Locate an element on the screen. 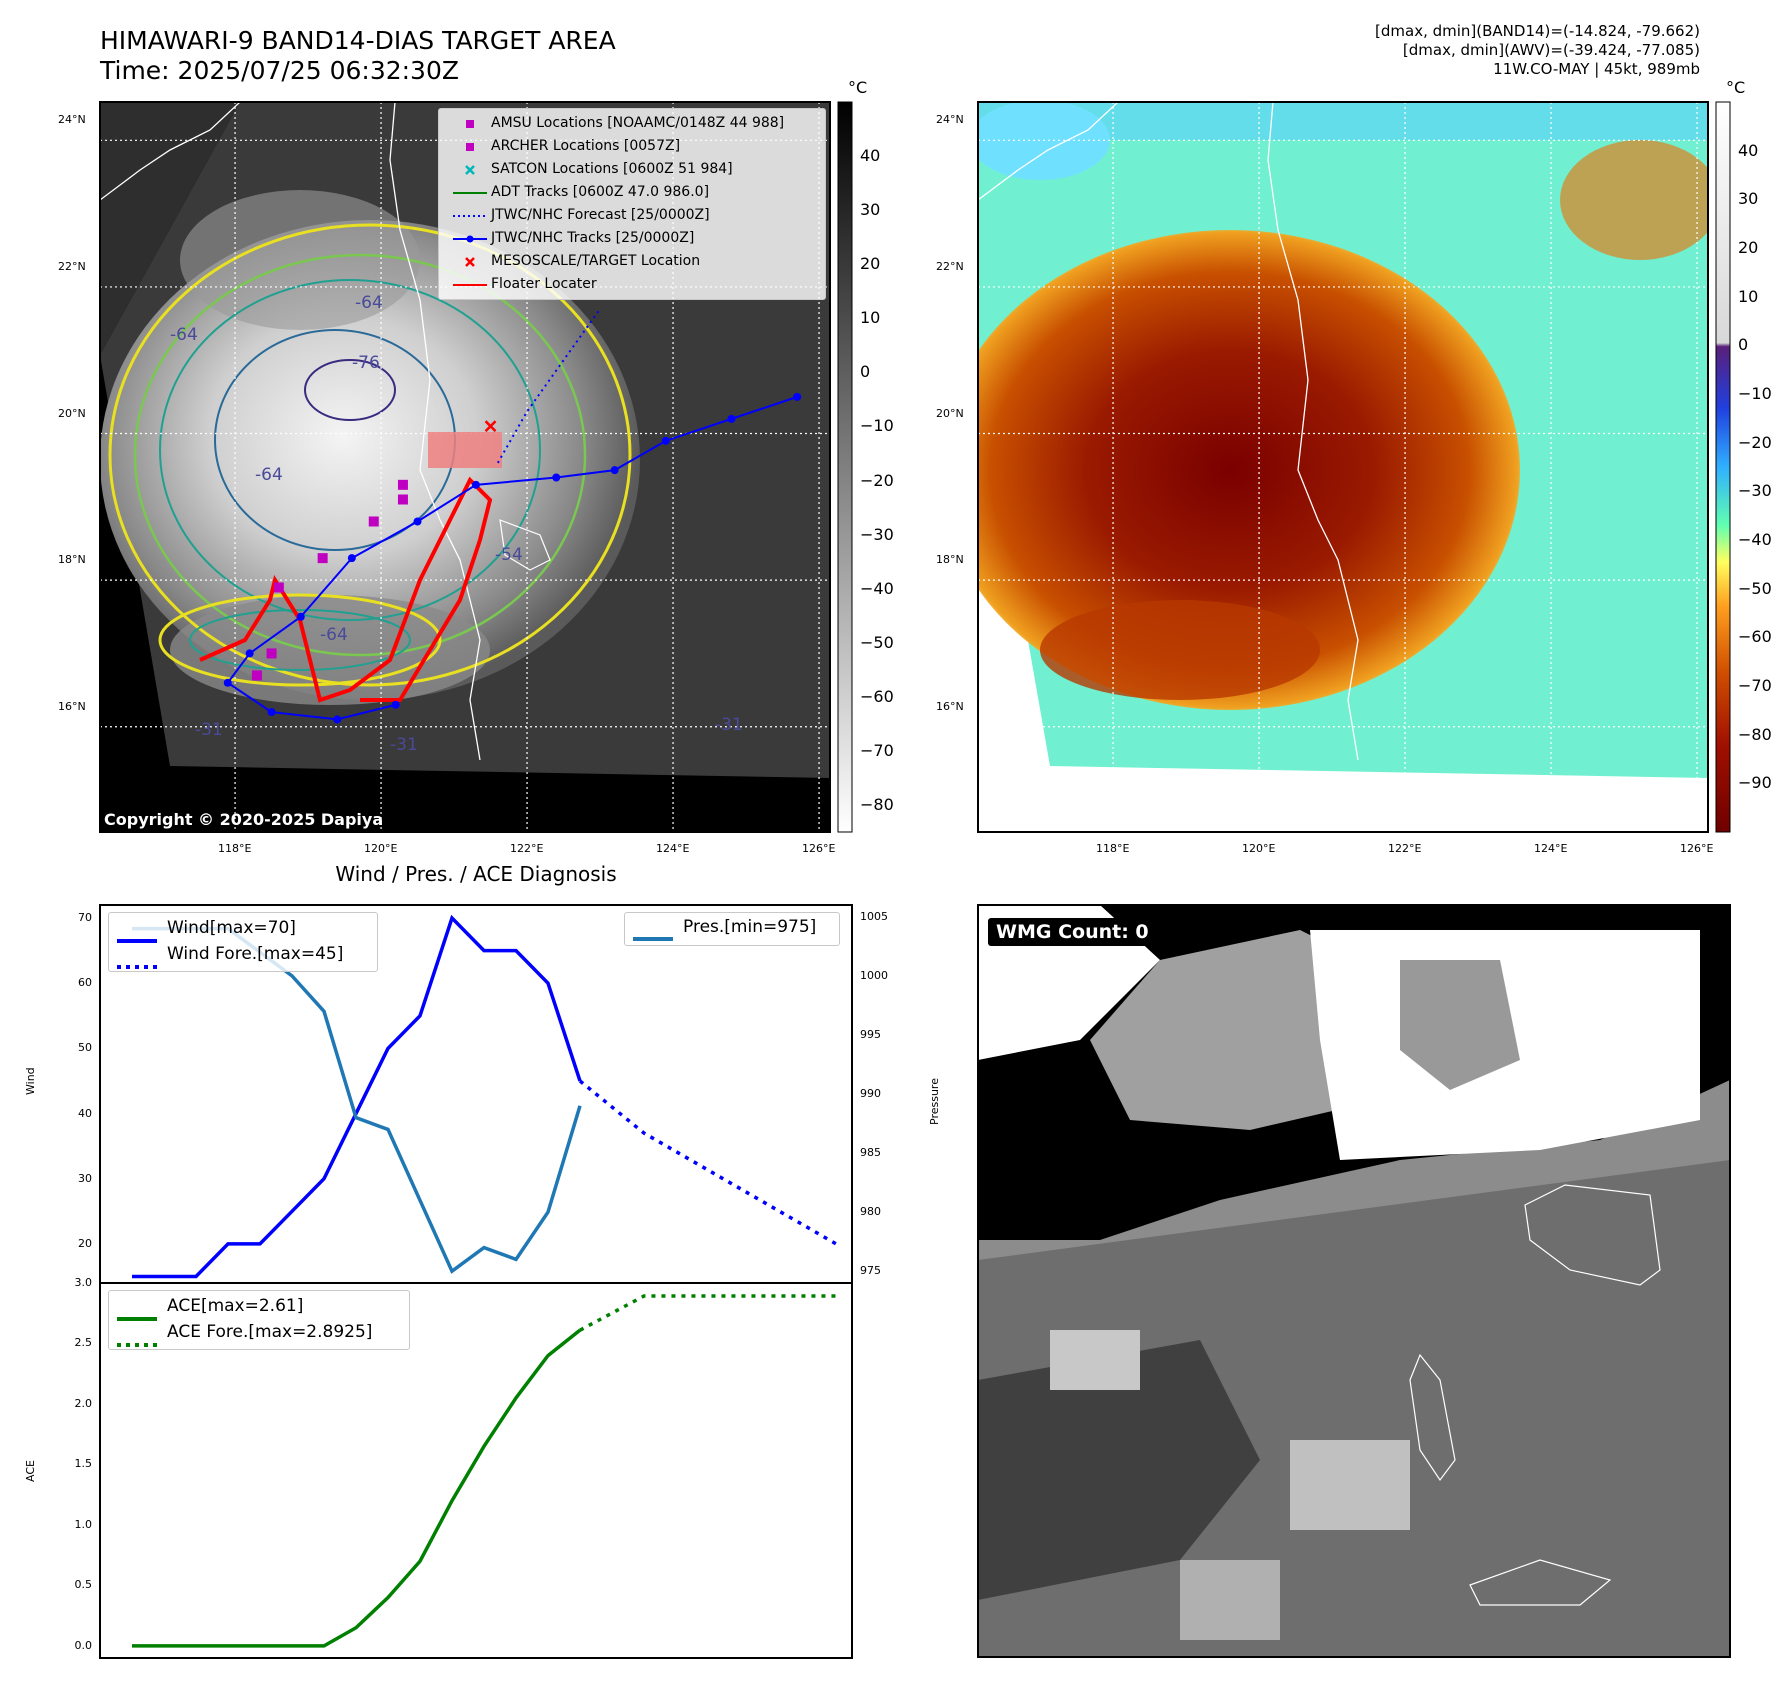 The width and height of the screenshot is (1792, 1690). contour-label-8: -31 is located at coordinates (404, 745).